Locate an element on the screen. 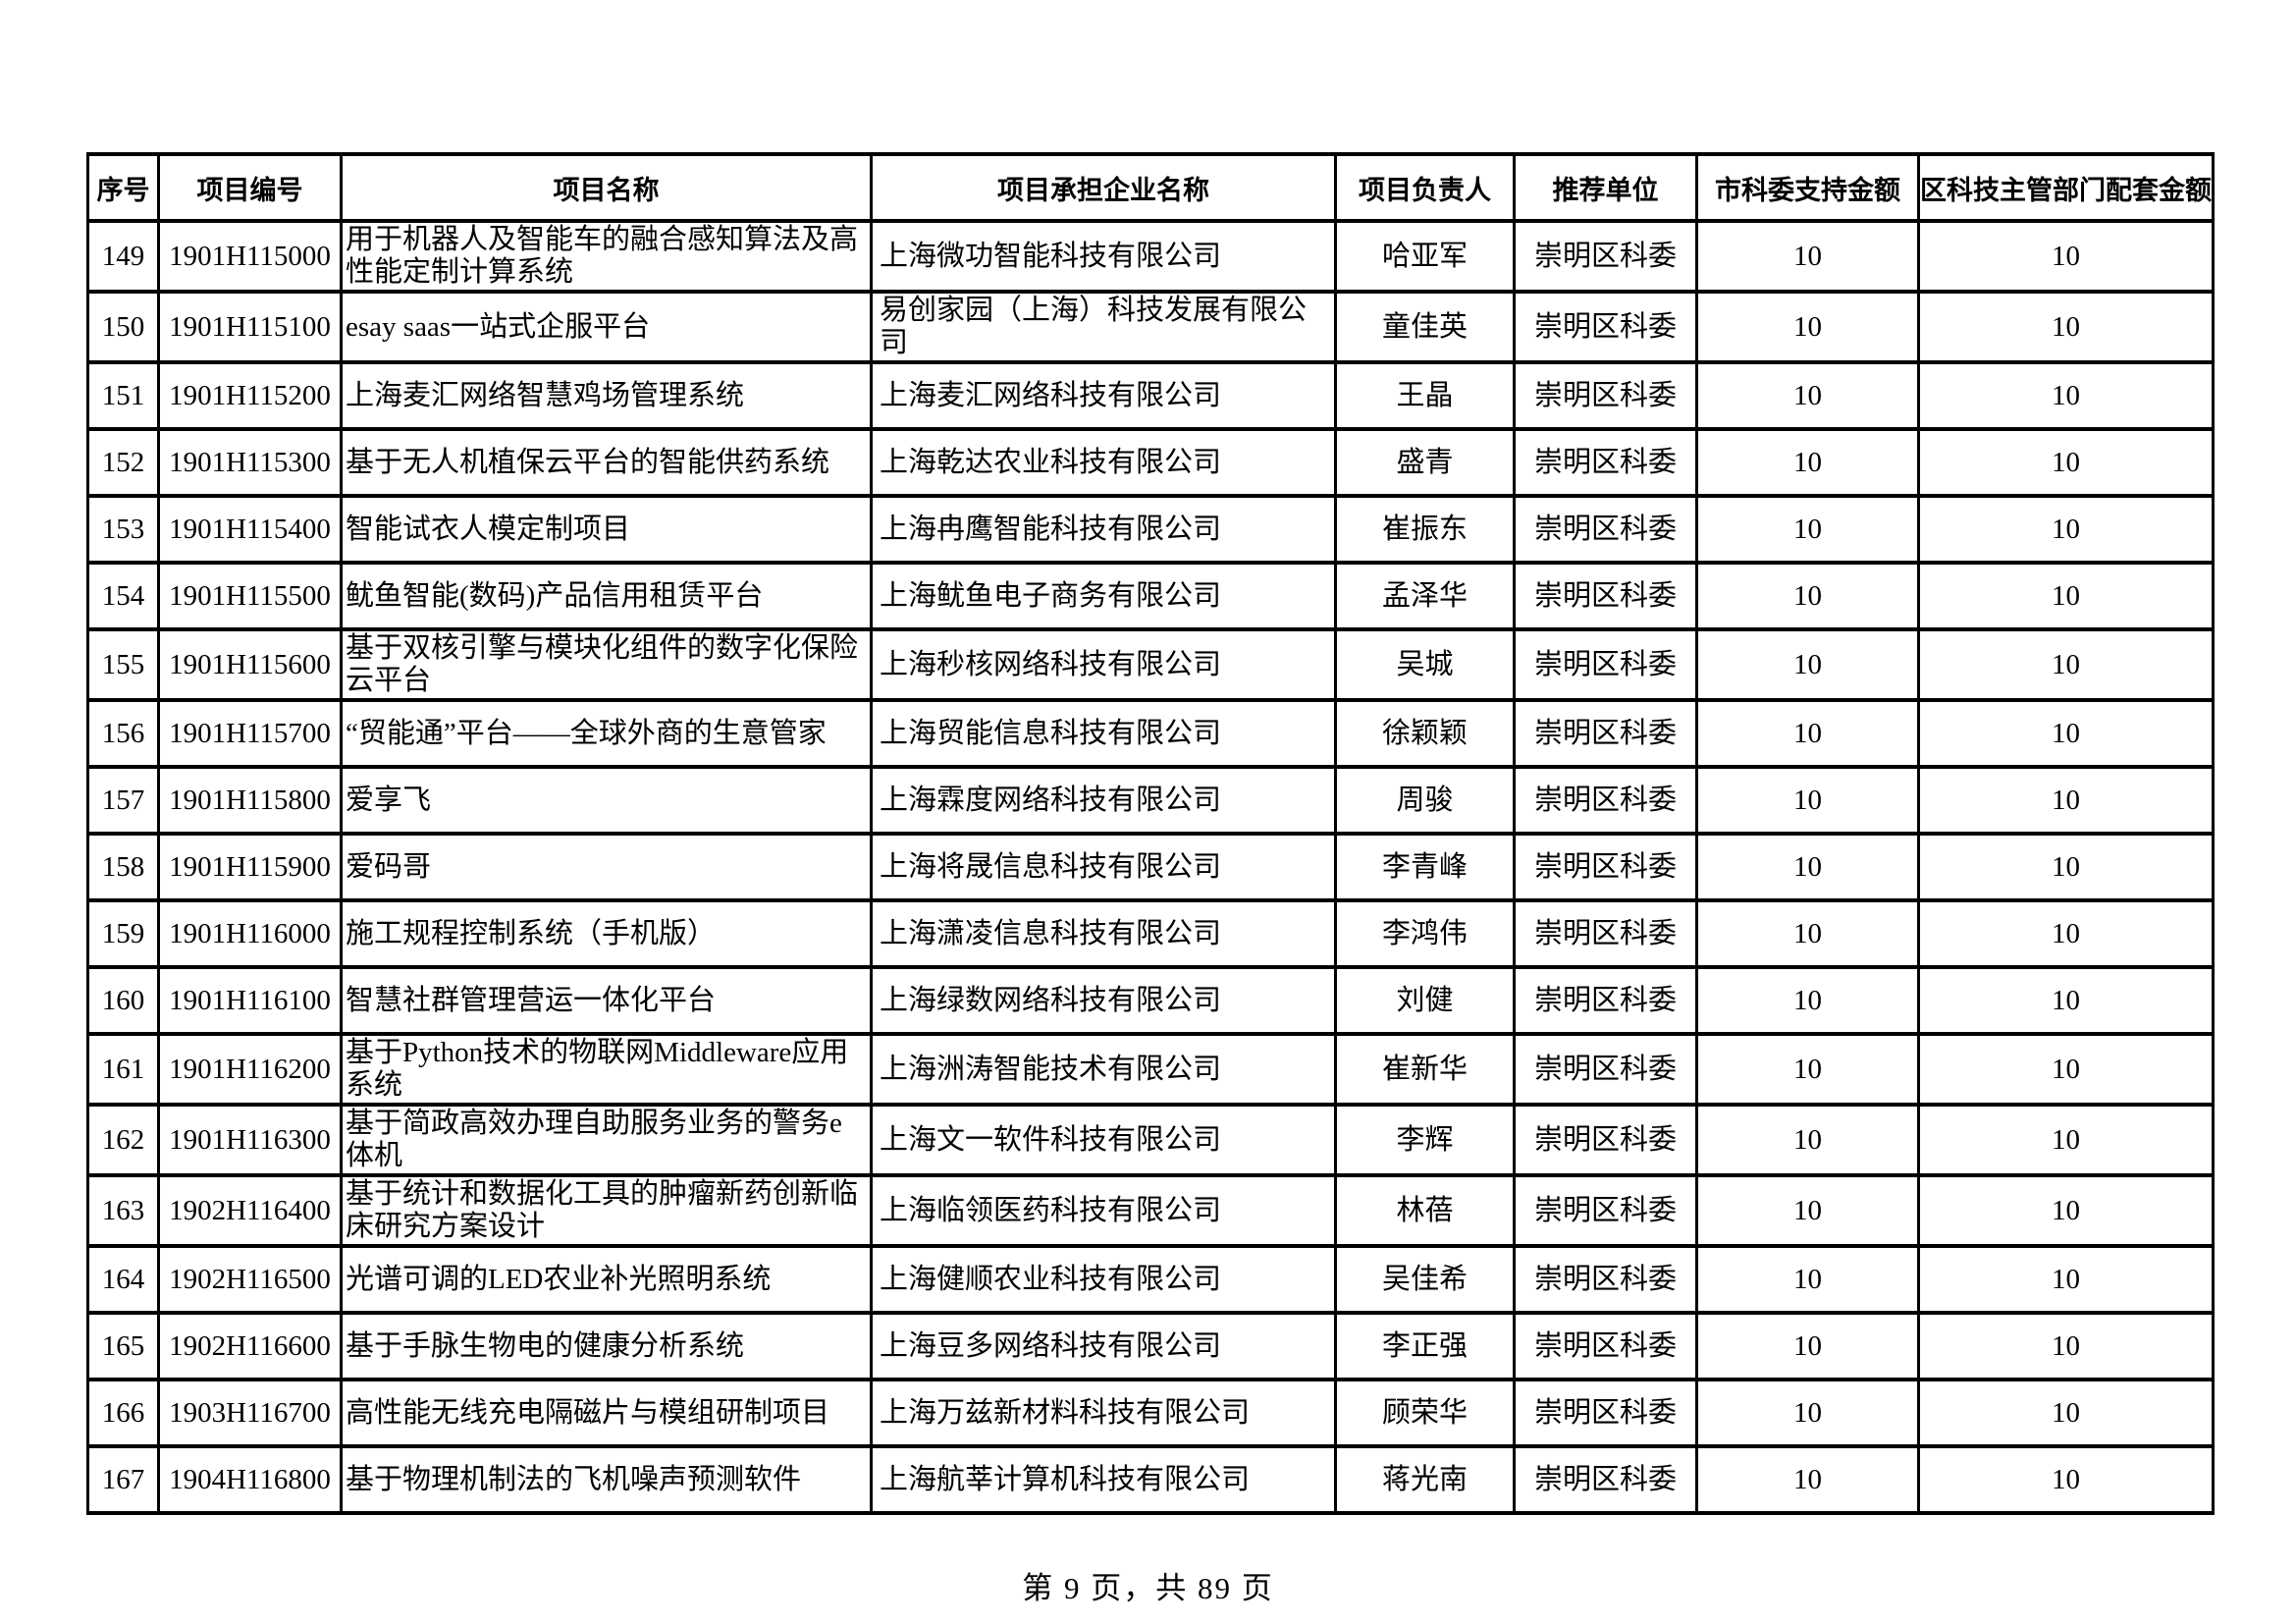 The width and height of the screenshot is (2296, 1624). cell-serial: 160 is located at coordinates (123, 1000).